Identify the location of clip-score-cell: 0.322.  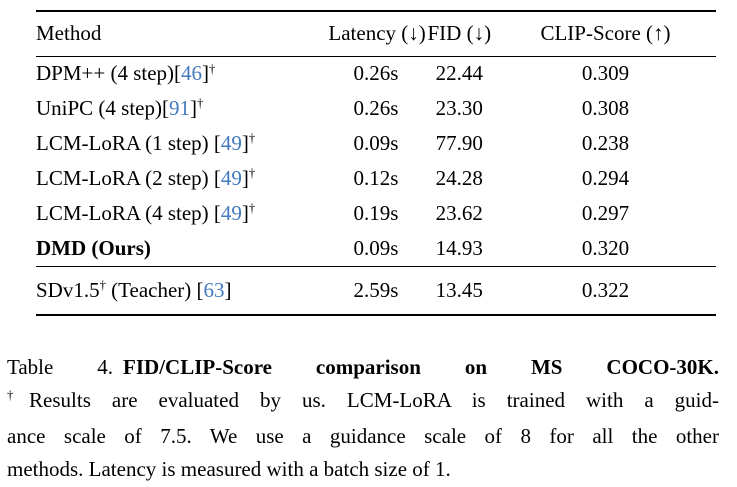
(605, 289).